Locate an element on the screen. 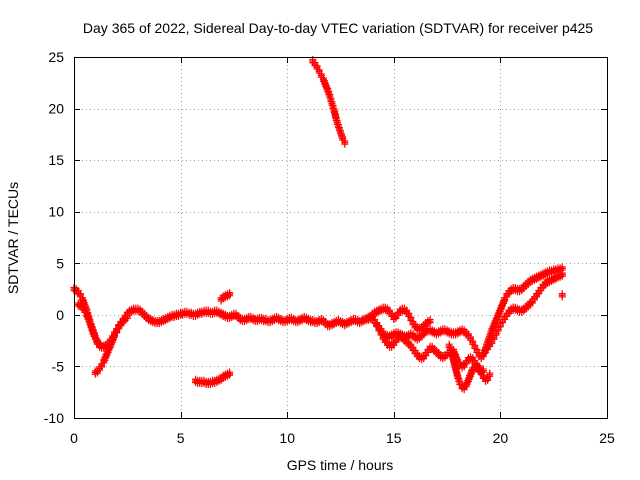 Image resolution: width=640 pixels, height=480 pixels. series-outlier is located at coordinates (562, 295).